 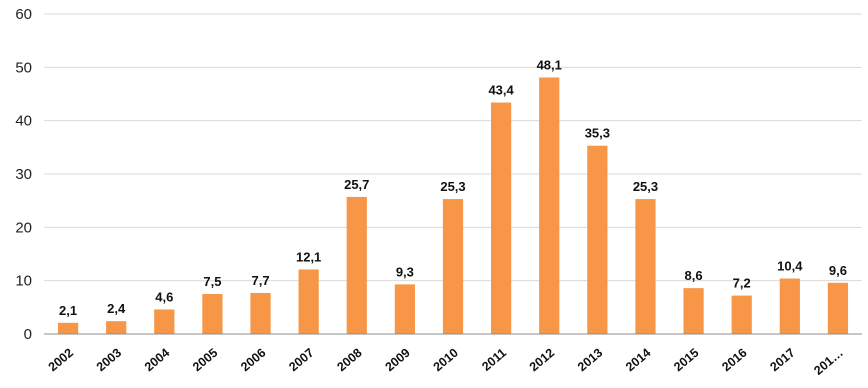 What do you see at coordinates (638, 360) in the screenshot?
I see `x-tick-label: 2014` at bounding box center [638, 360].